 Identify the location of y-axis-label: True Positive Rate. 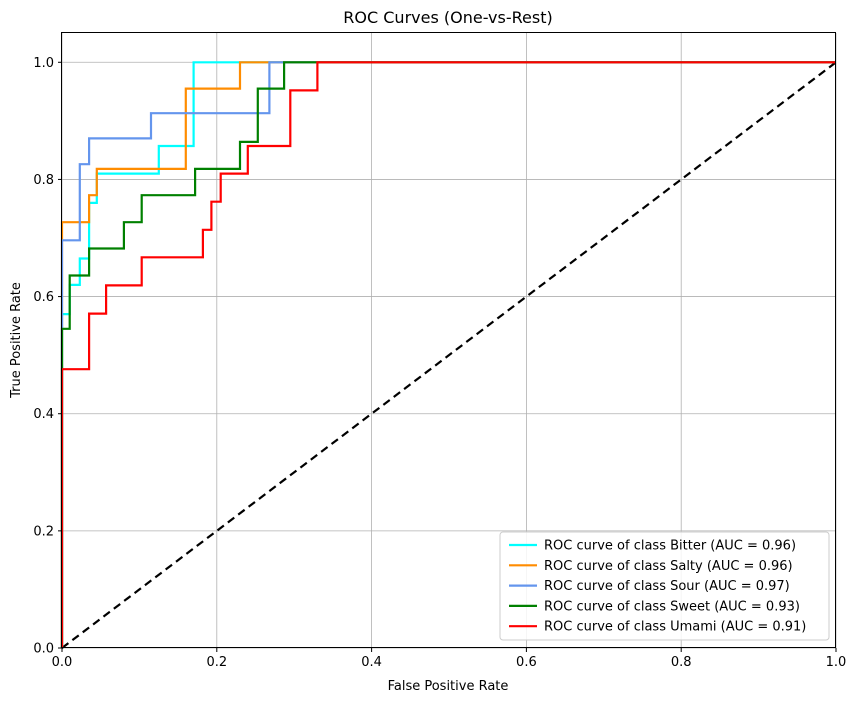
(16, 340).